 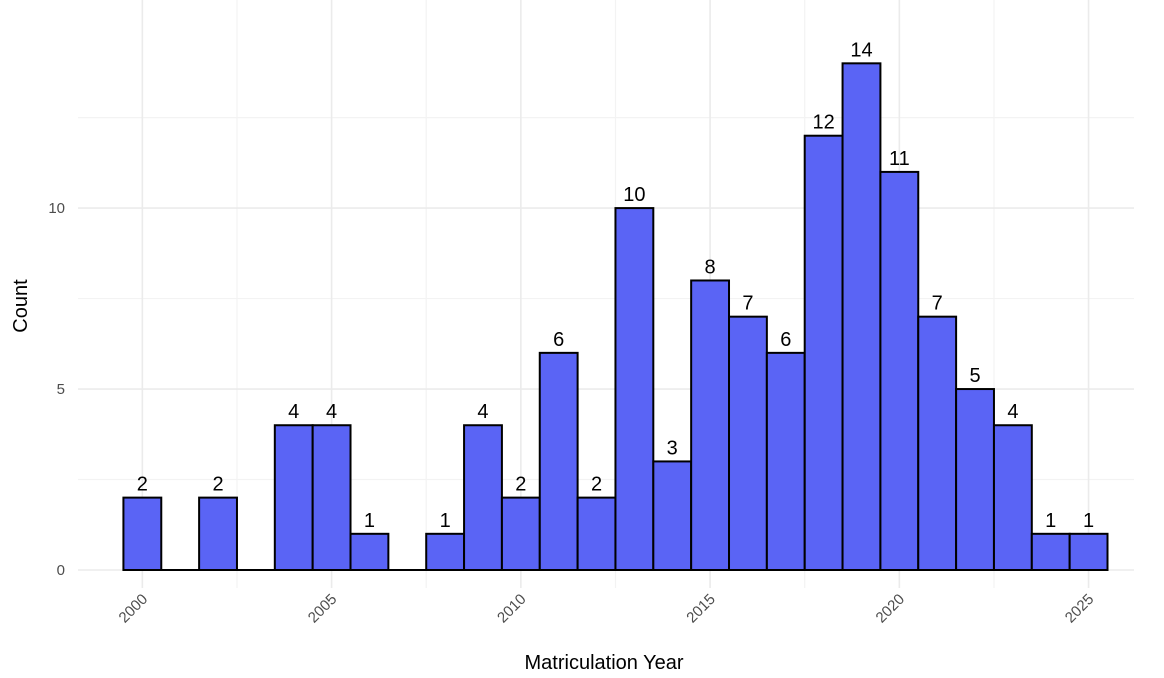 I want to click on bar-2002, so click(x=218, y=533).